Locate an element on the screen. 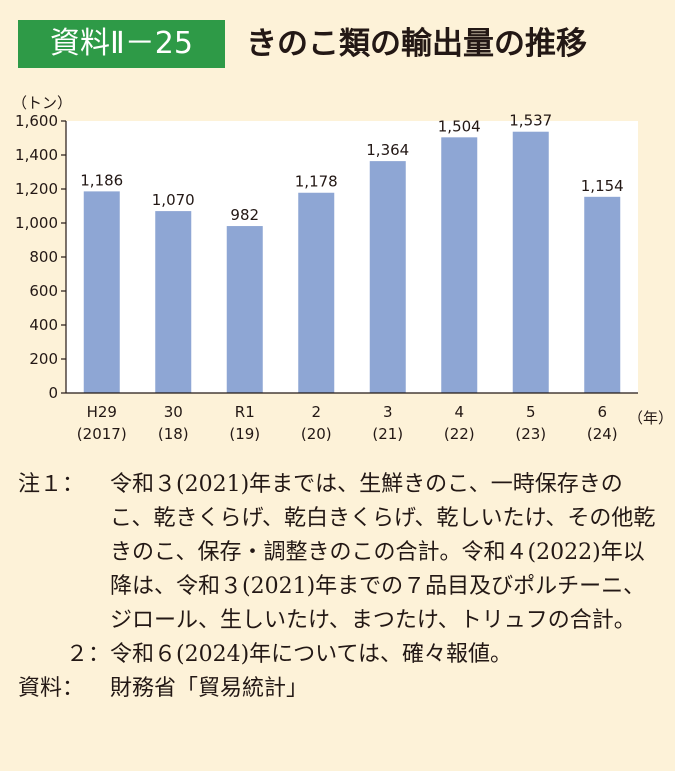  figure-number-badge: 資料Ⅱ－25 is located at coordinates (121, 44).